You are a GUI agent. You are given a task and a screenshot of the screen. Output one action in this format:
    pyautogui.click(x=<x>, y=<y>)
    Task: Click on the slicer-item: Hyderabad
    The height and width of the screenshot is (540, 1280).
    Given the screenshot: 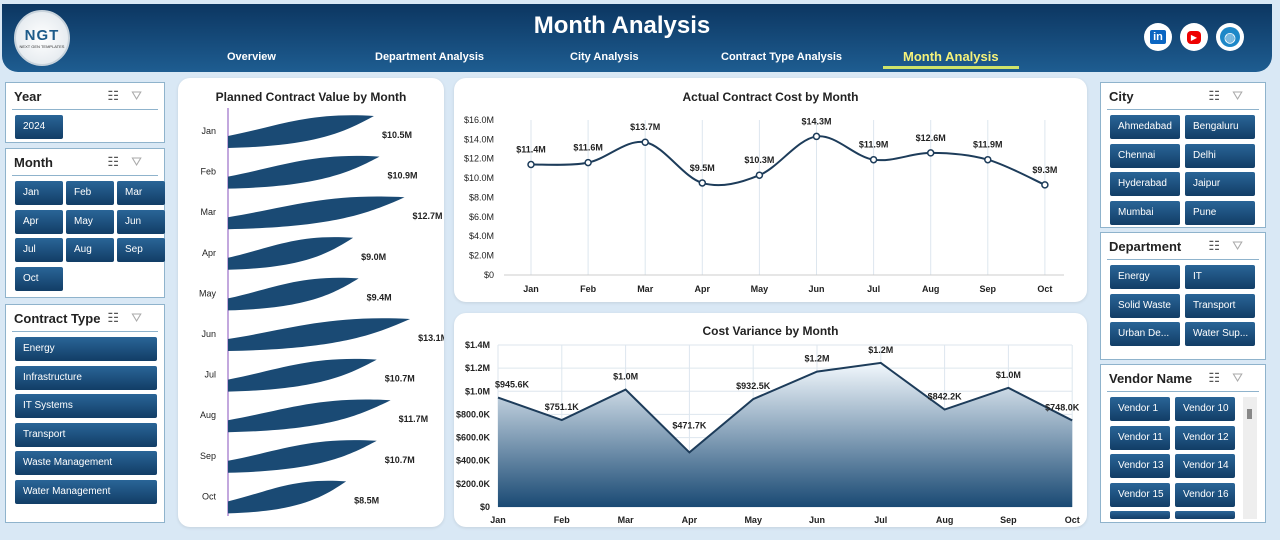 What is the action you would take?
    pyautogui.click(x=1145, y=184)
    